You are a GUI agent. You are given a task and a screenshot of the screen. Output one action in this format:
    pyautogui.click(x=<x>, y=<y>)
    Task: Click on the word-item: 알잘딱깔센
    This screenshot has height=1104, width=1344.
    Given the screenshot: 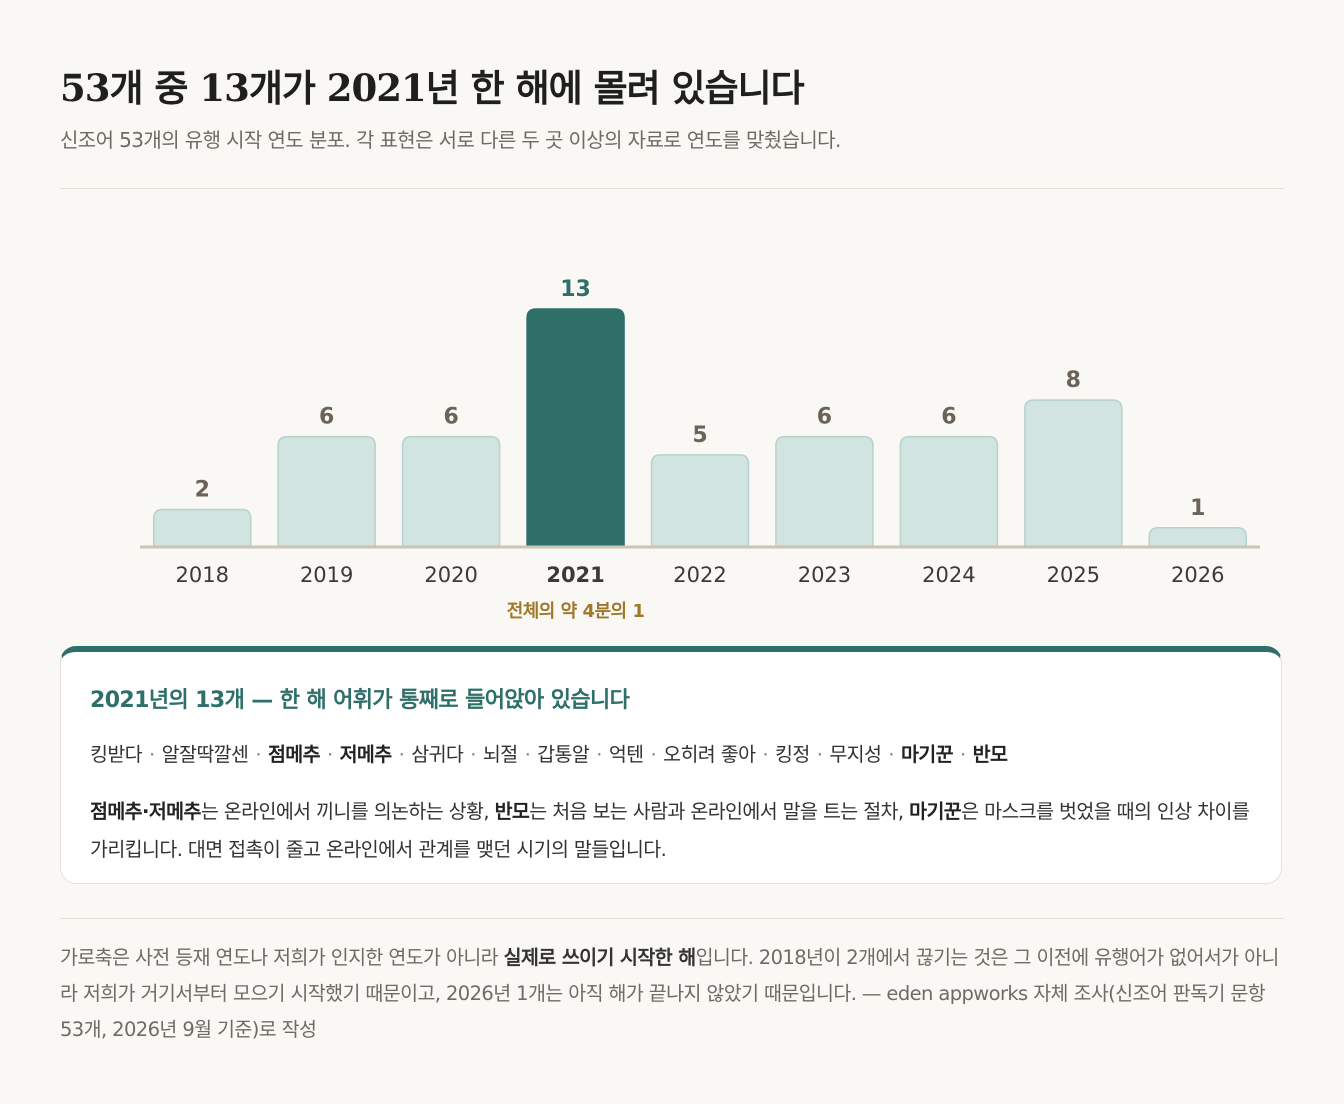 What is the action you would take?
    pyautogui.click(x=205, y=754)
    